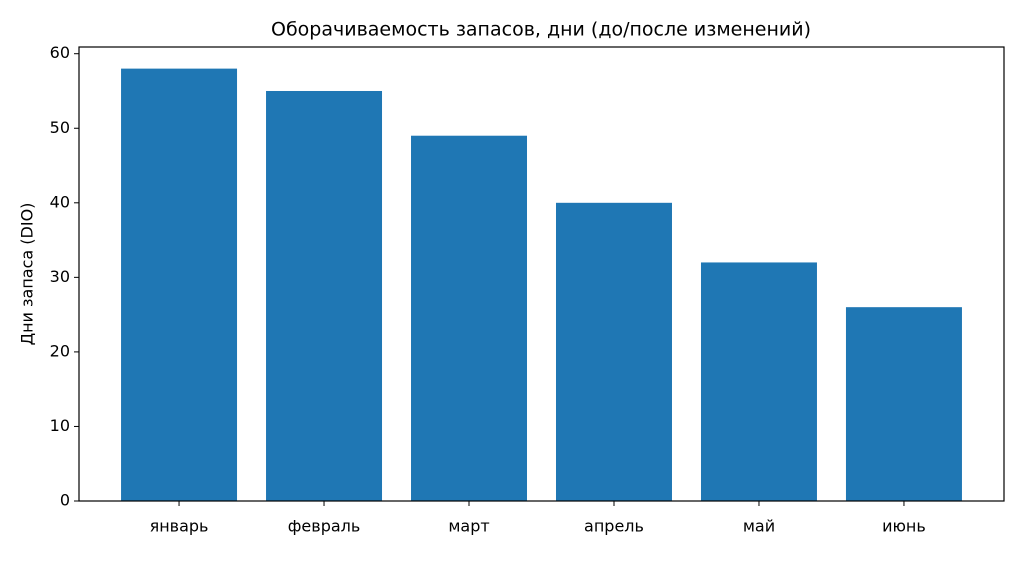 The image size is (1024, 576). I want to click on x-tick-label: январь, so click(179, 526).